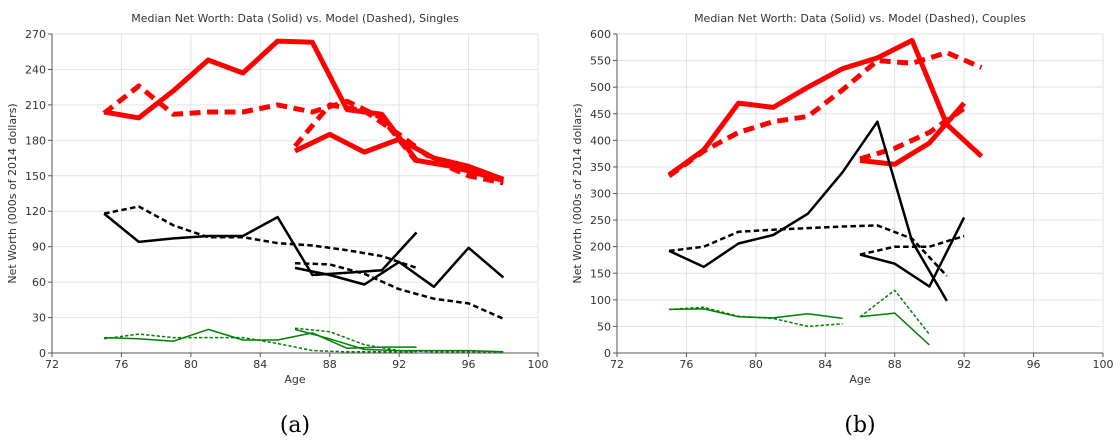 Image resolution: width=1120 pixels, height=445 pixels. I want to click on y-tick-label: 250, so click(600, 220).